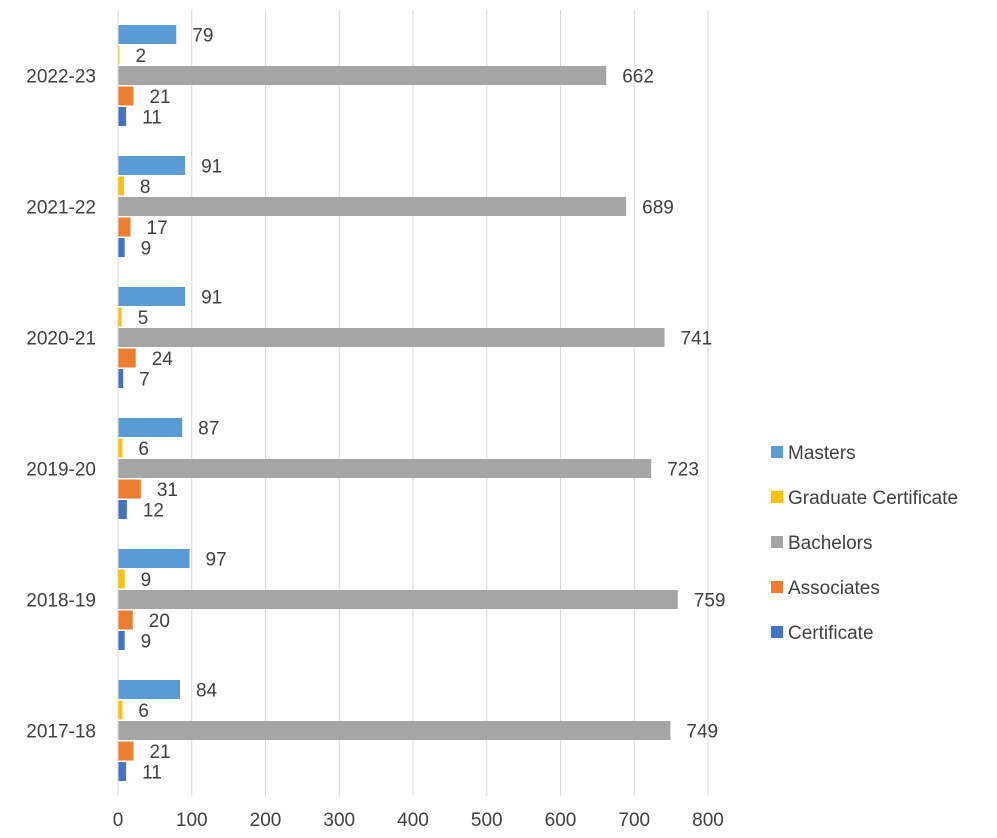  I want to click on legend-label: Associates, so click(834, 588).